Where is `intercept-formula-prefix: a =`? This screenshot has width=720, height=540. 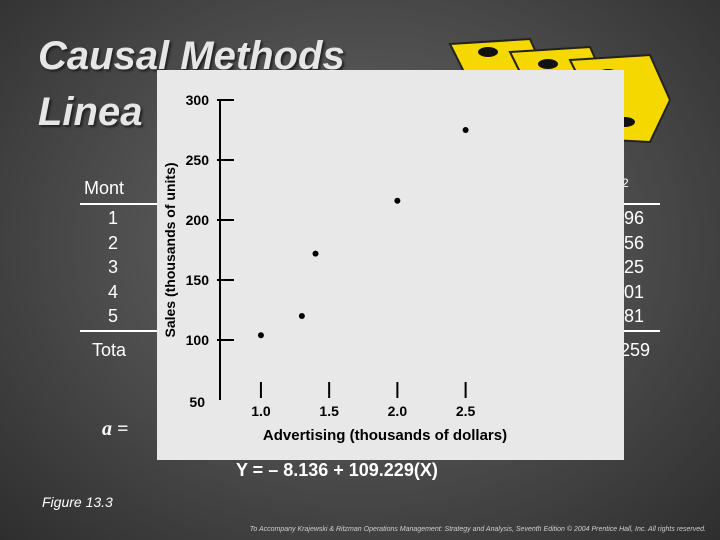
intercept-formula-prefix: a = is located at coordinates (115, 429).